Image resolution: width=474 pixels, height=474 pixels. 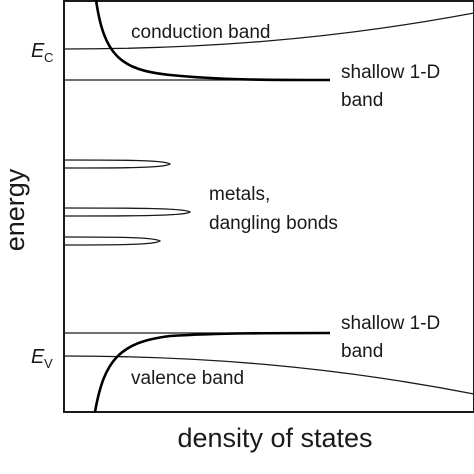 I want to click on y-axis-label: energy, so click(x=15, y=209).